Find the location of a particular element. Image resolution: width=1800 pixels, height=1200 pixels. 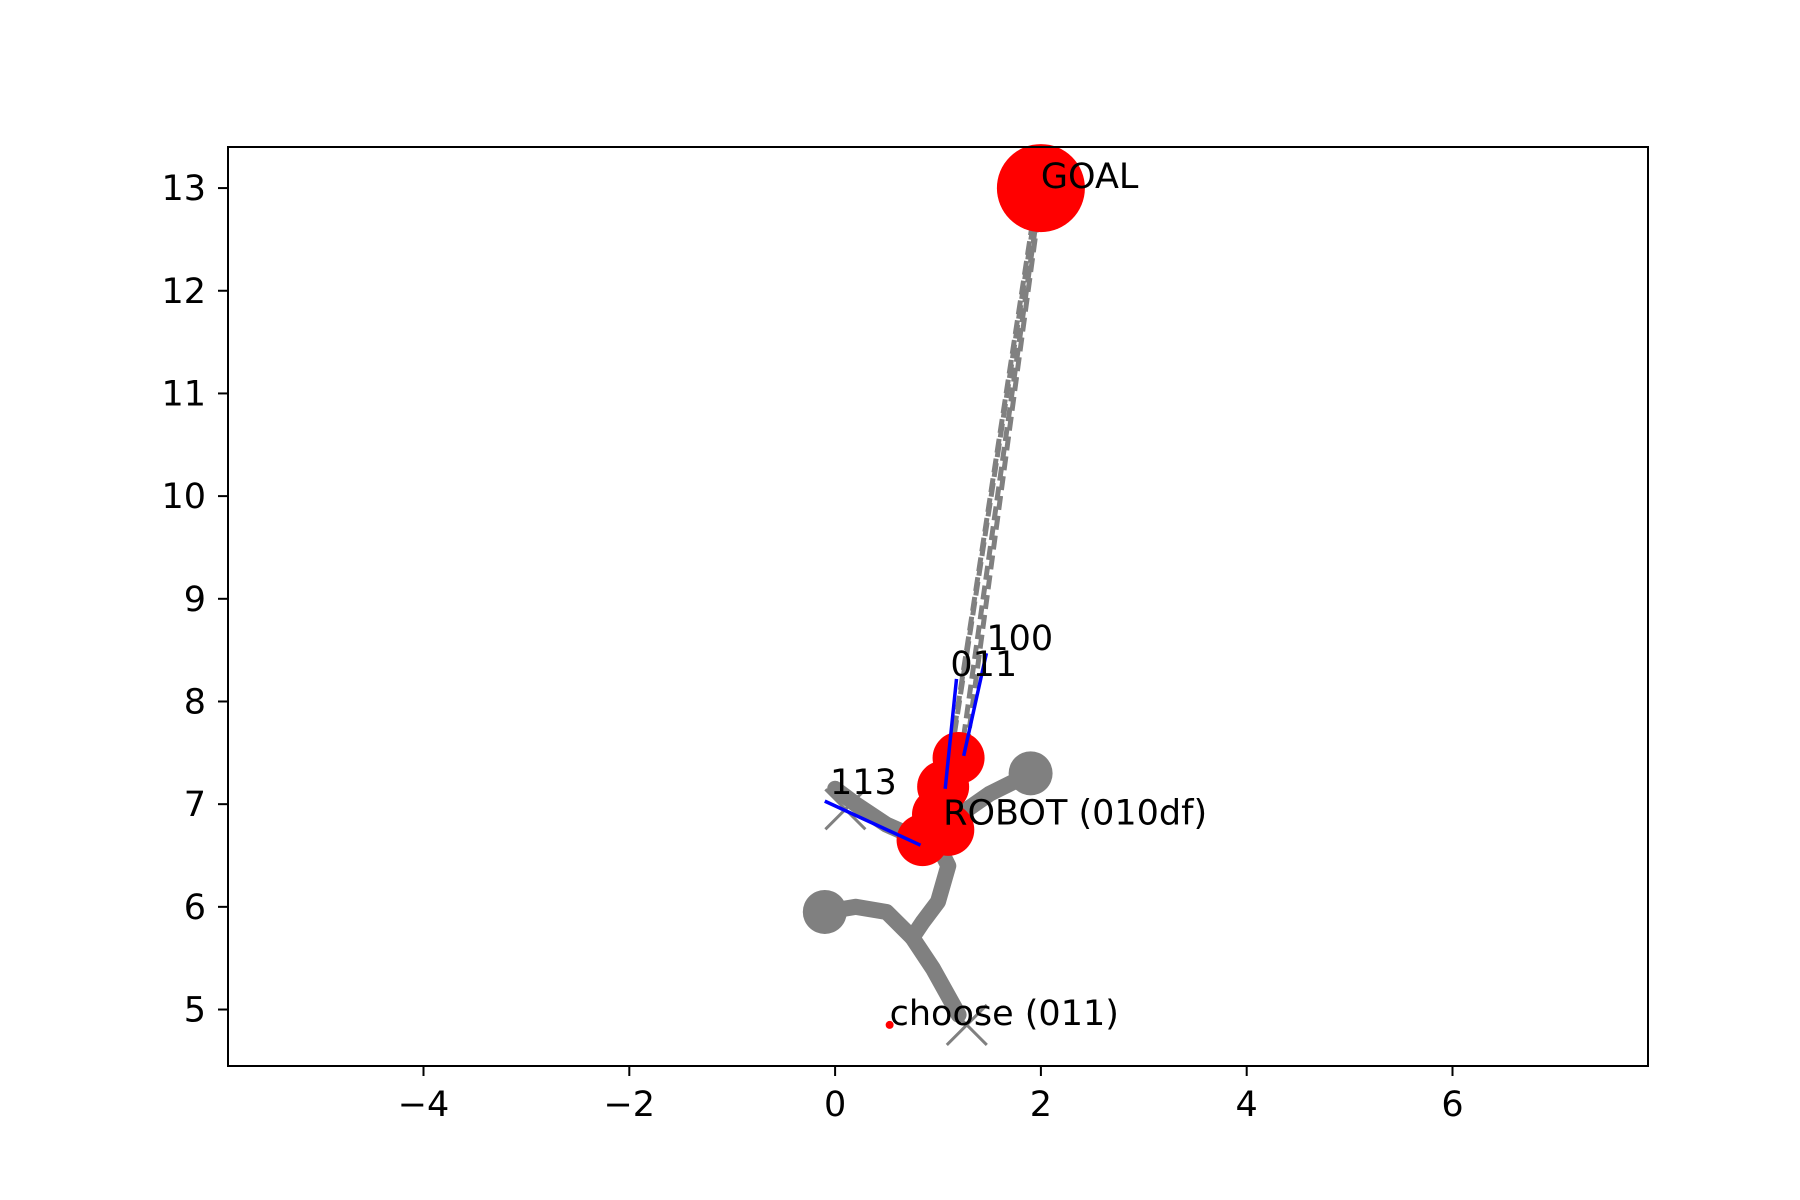

y-tick-label: 10 is located at coordinates (183, 497).